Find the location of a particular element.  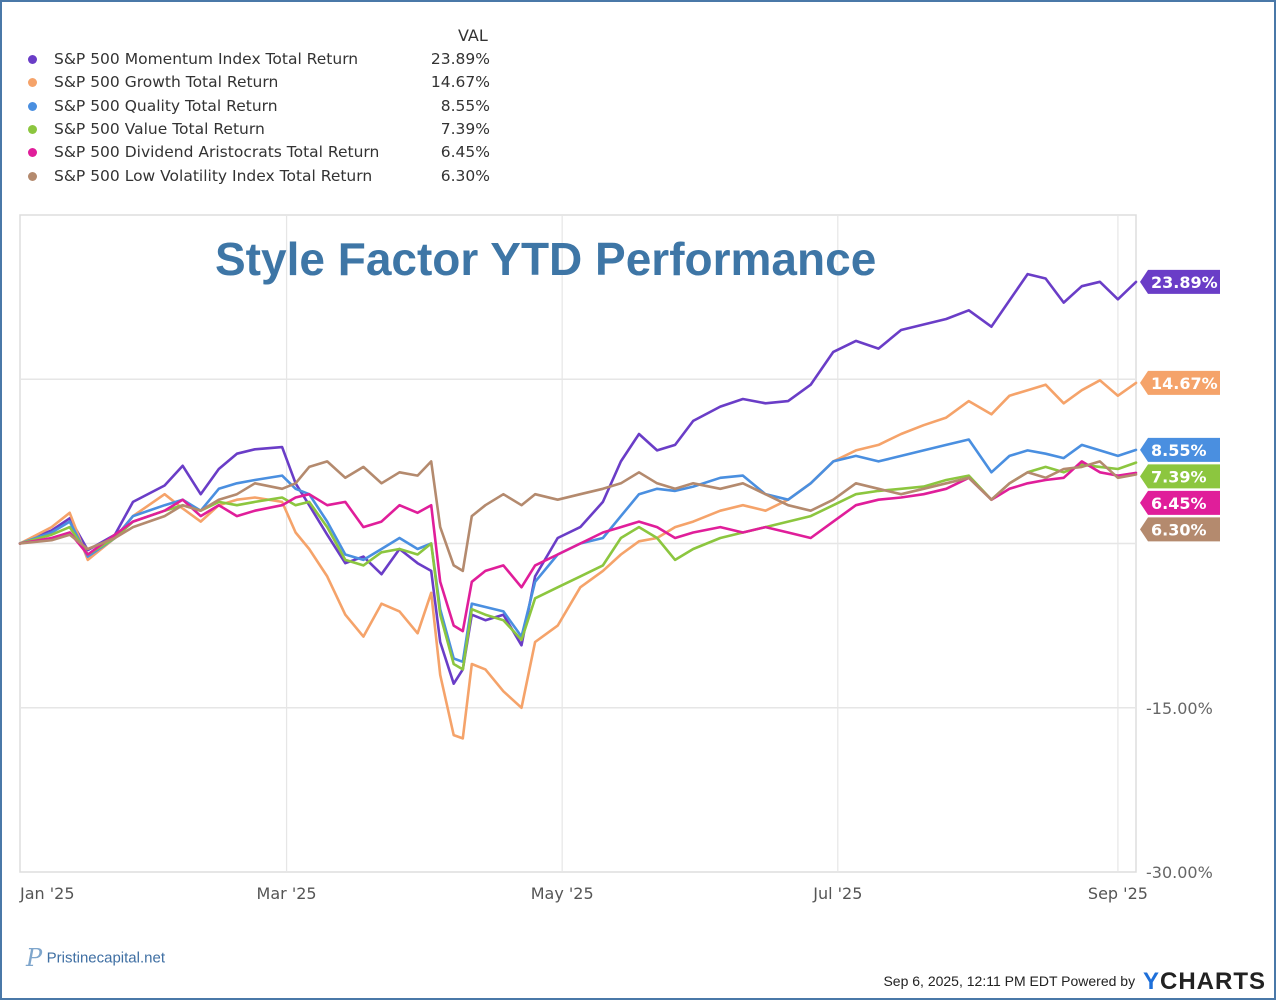

series-end-label: 6.45% is located at coordinates (1179, 503).